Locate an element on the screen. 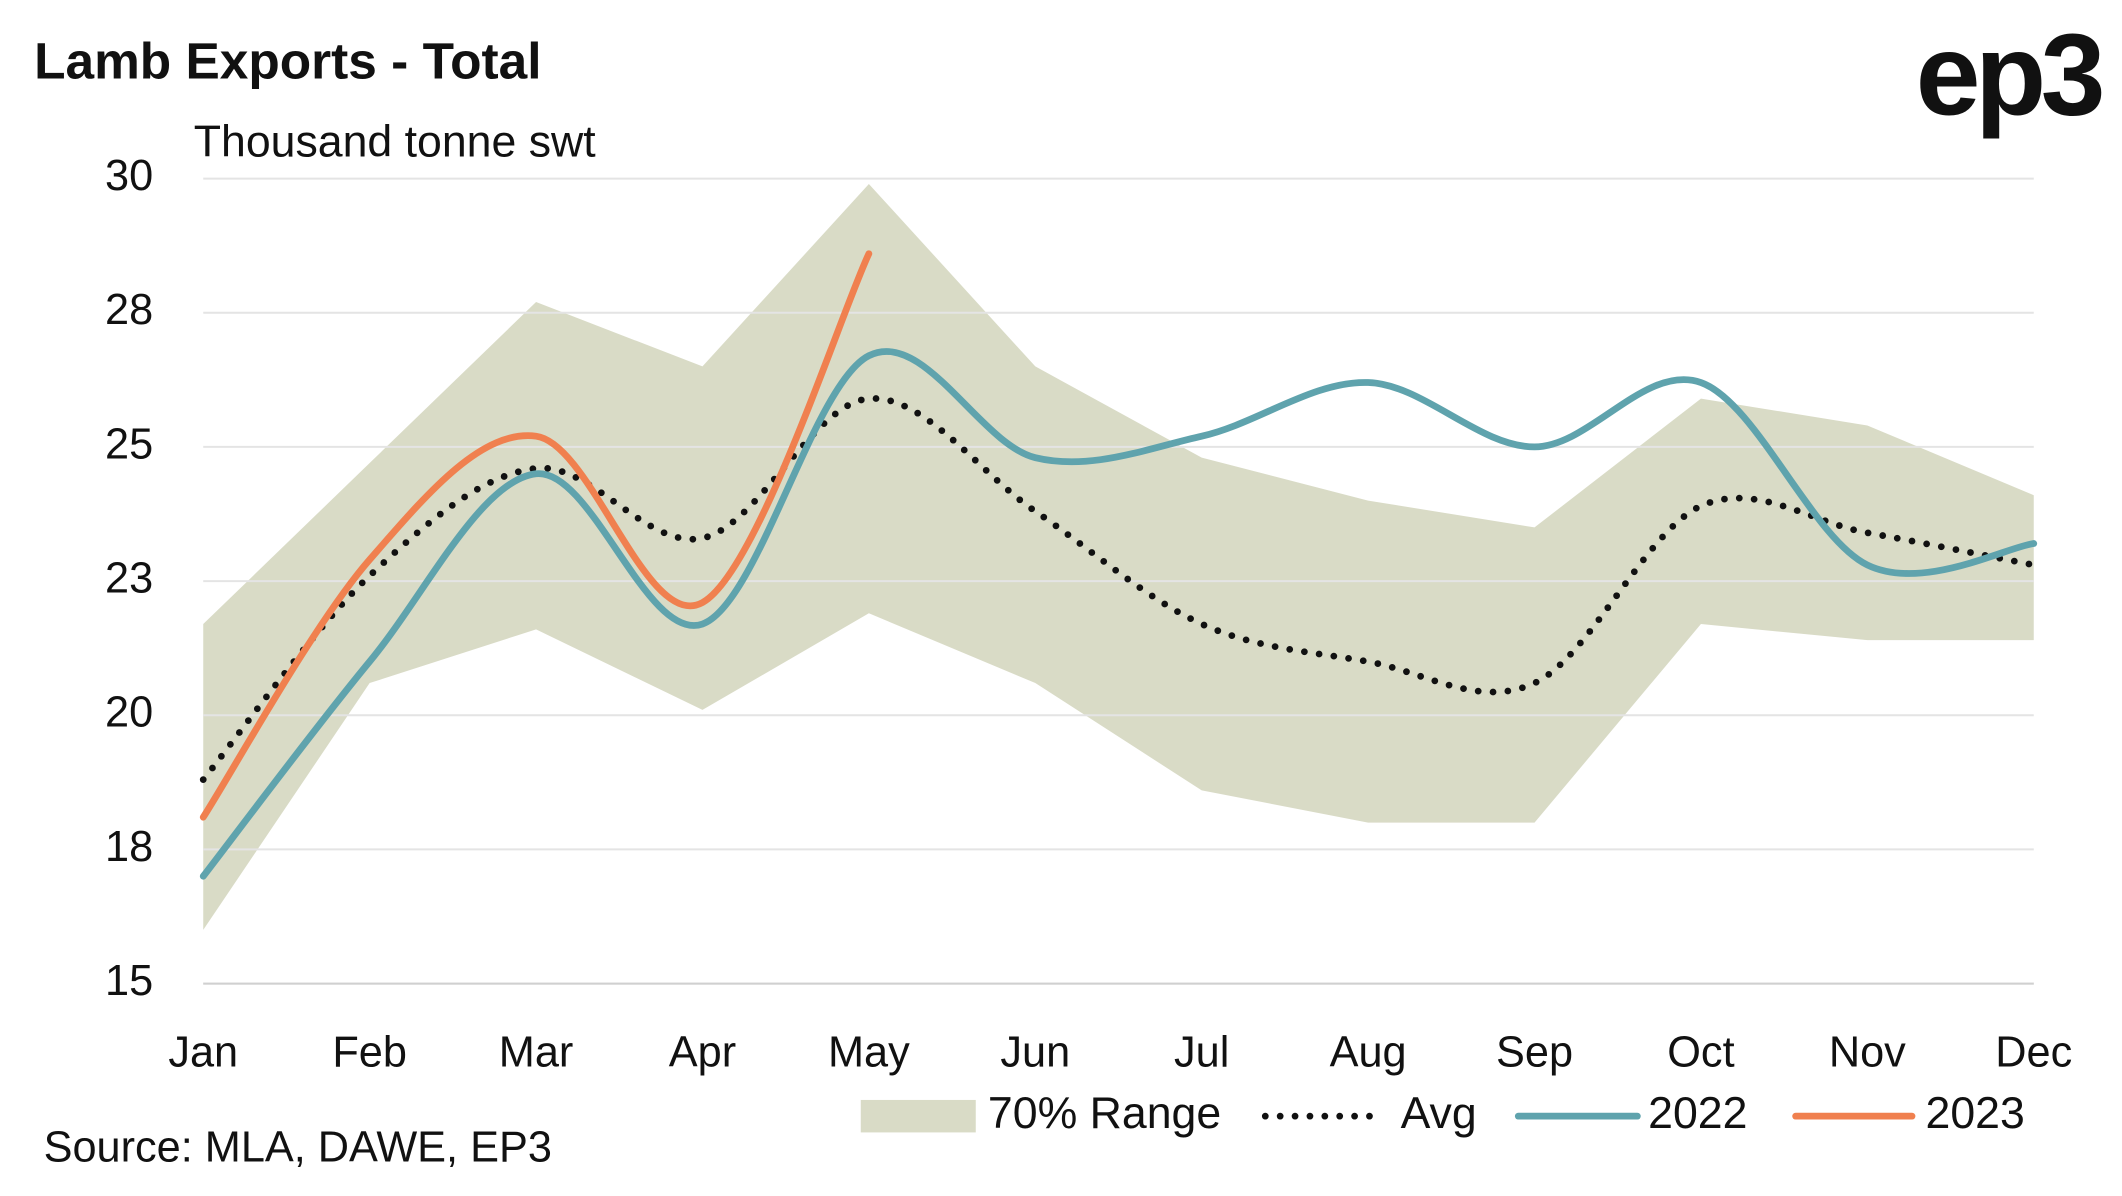  x-tick-label: Jan is located at coordinates (203, 1053).